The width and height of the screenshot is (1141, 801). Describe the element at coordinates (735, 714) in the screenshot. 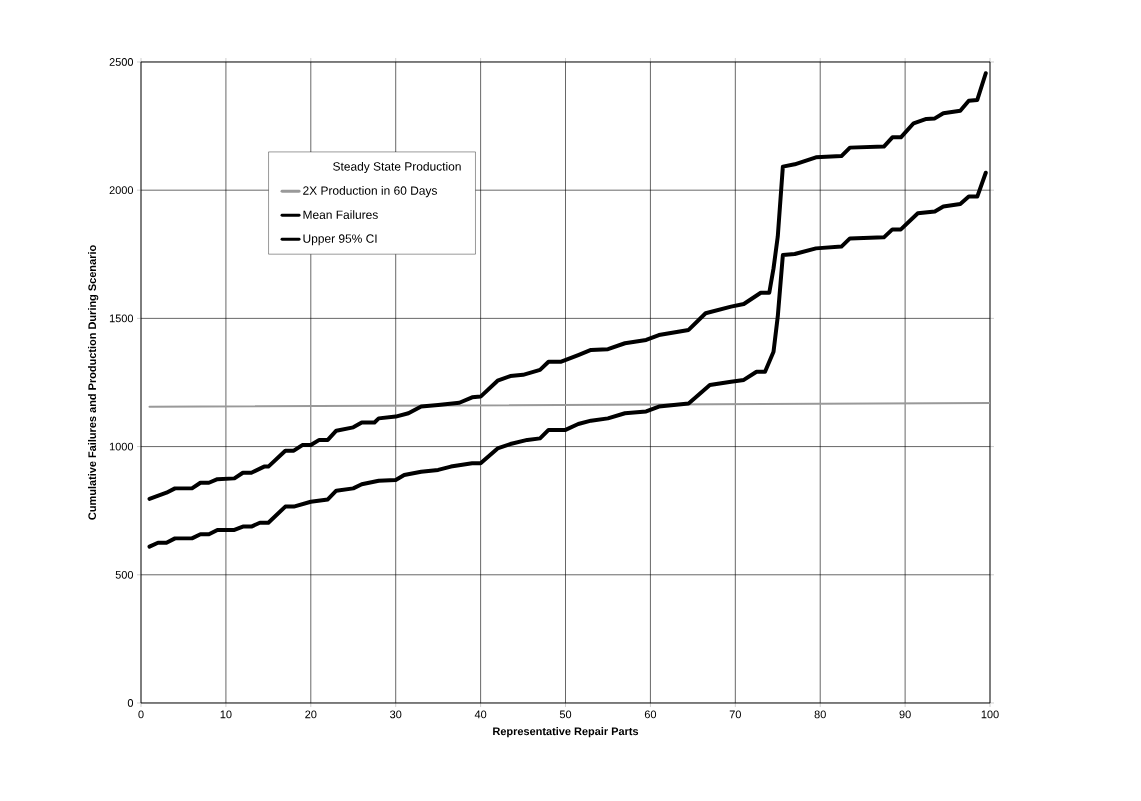

I see `x-tick-label: 70` at that location.